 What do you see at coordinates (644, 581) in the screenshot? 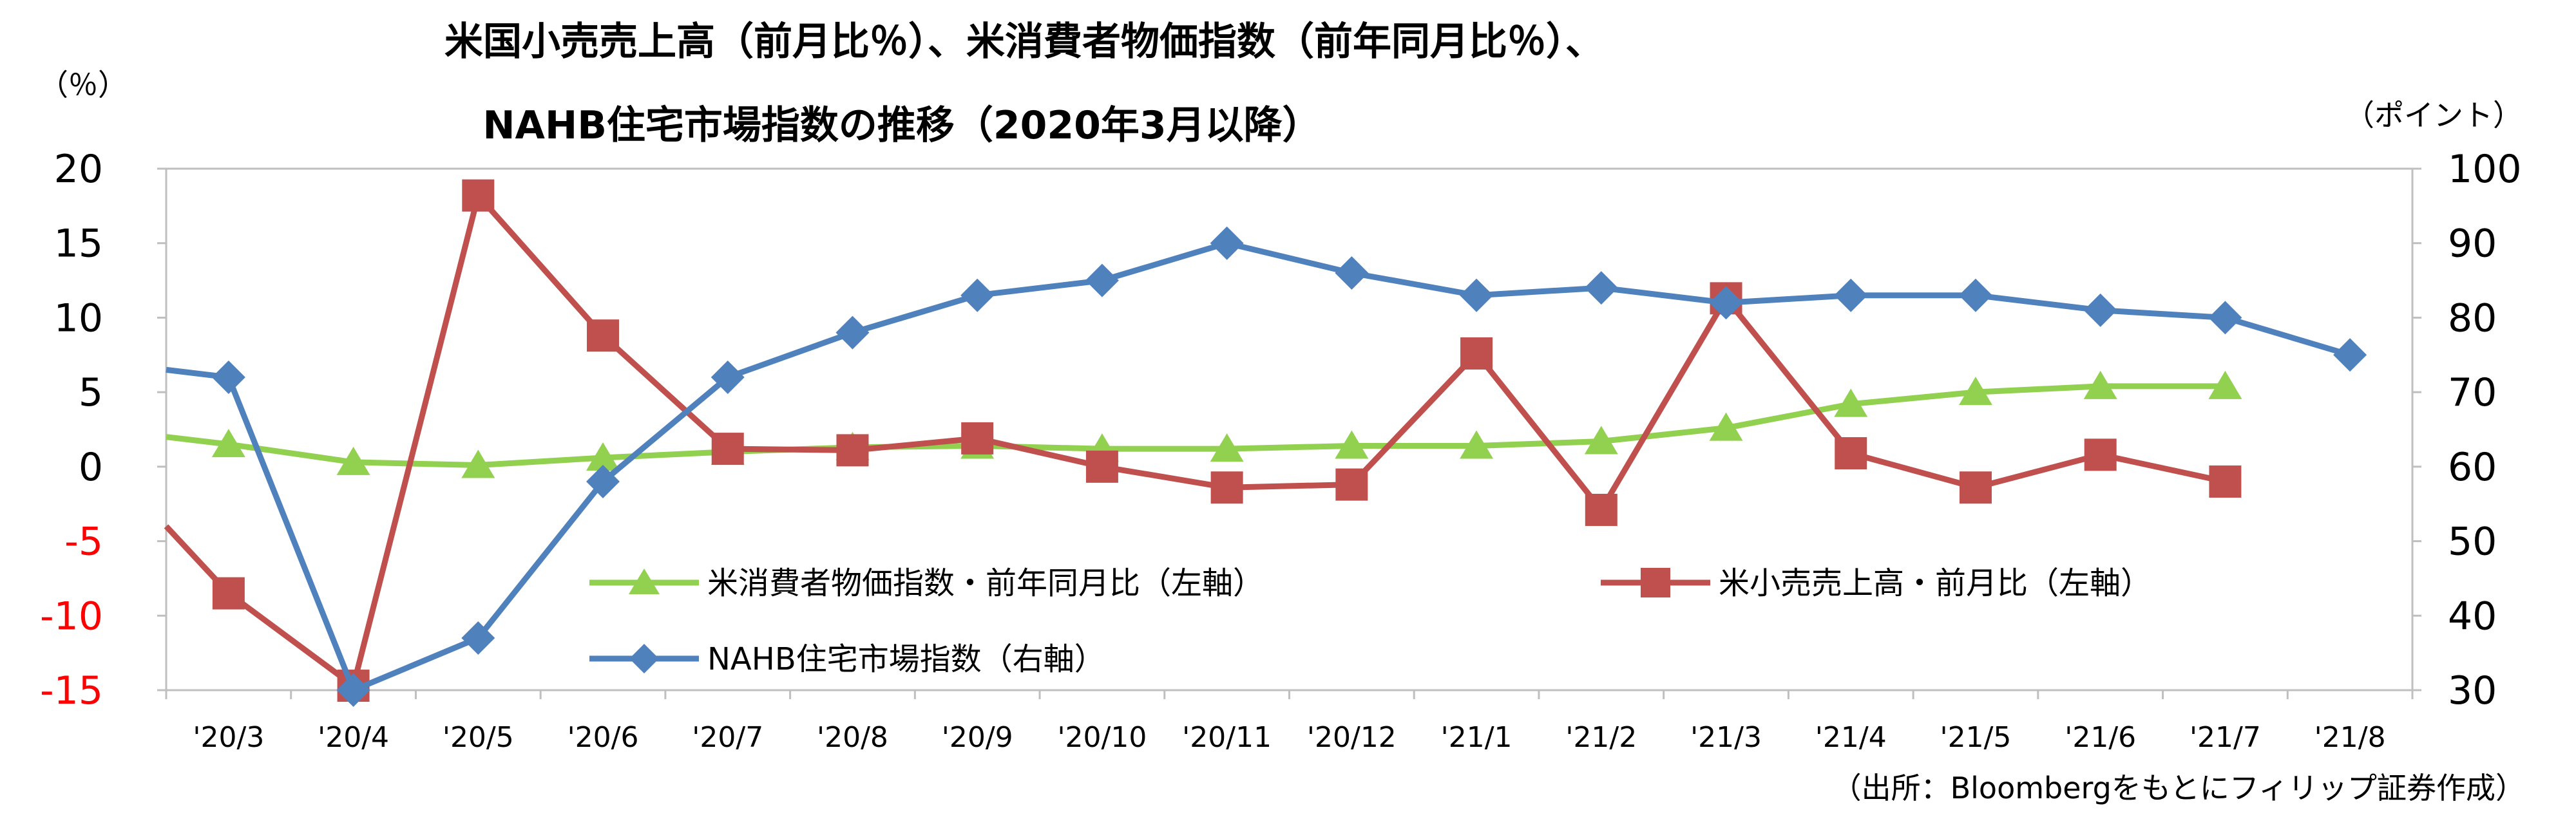
I see `legend-marker-cpi` at bounding box center [644, 581].